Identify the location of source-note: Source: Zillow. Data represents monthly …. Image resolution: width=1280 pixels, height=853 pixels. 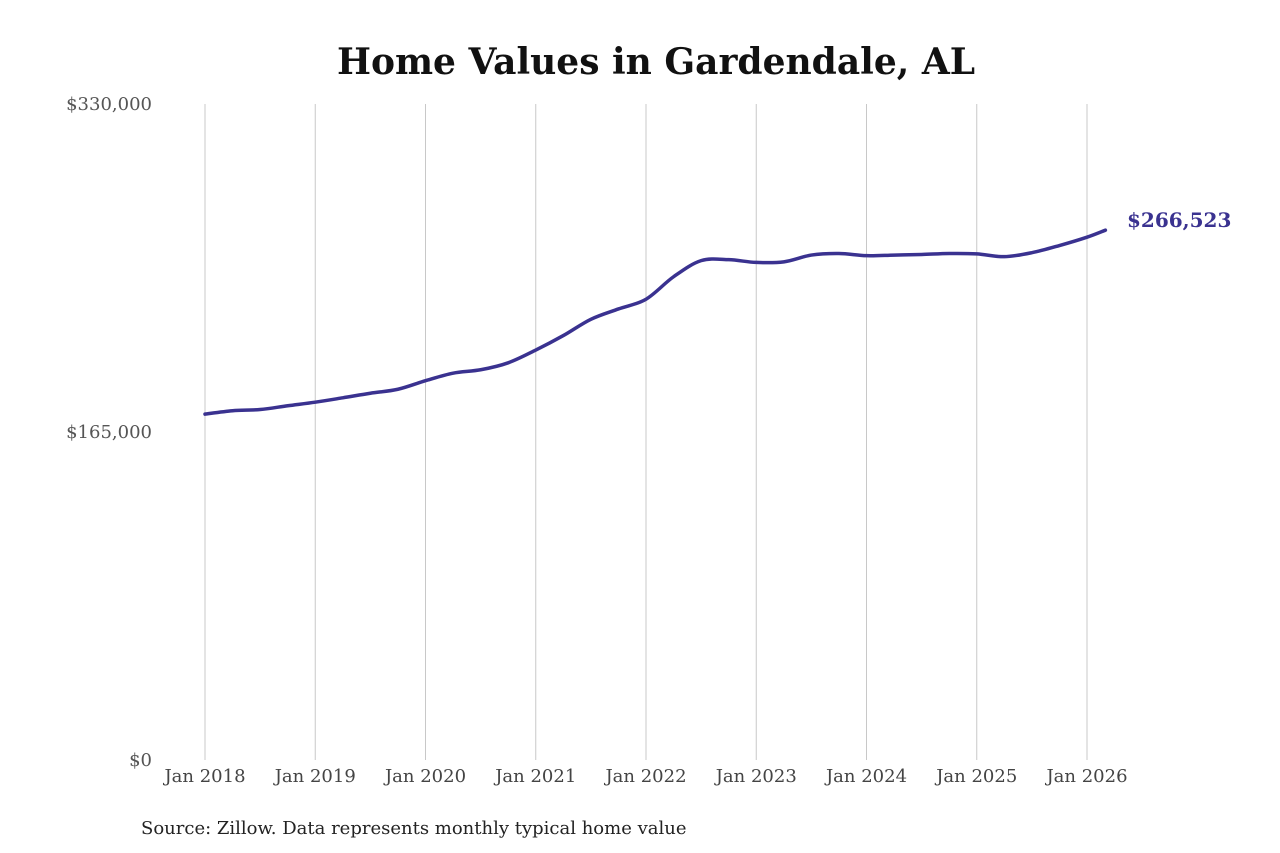
(414, 828).